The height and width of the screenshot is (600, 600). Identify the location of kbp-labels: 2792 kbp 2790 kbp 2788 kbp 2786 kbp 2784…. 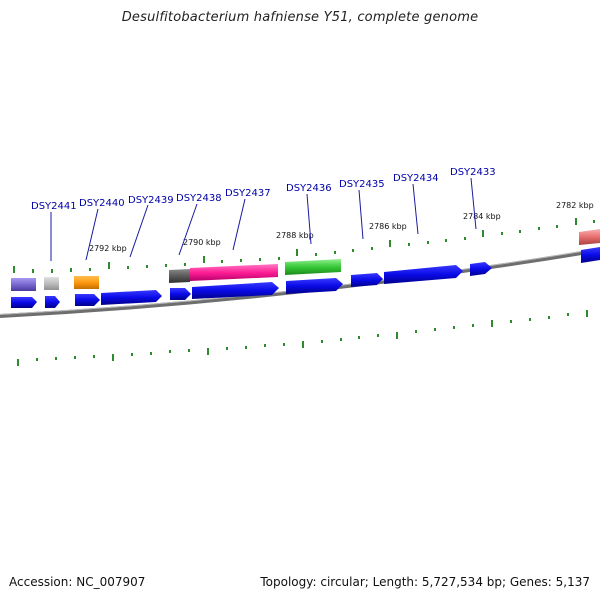
(341, 227).